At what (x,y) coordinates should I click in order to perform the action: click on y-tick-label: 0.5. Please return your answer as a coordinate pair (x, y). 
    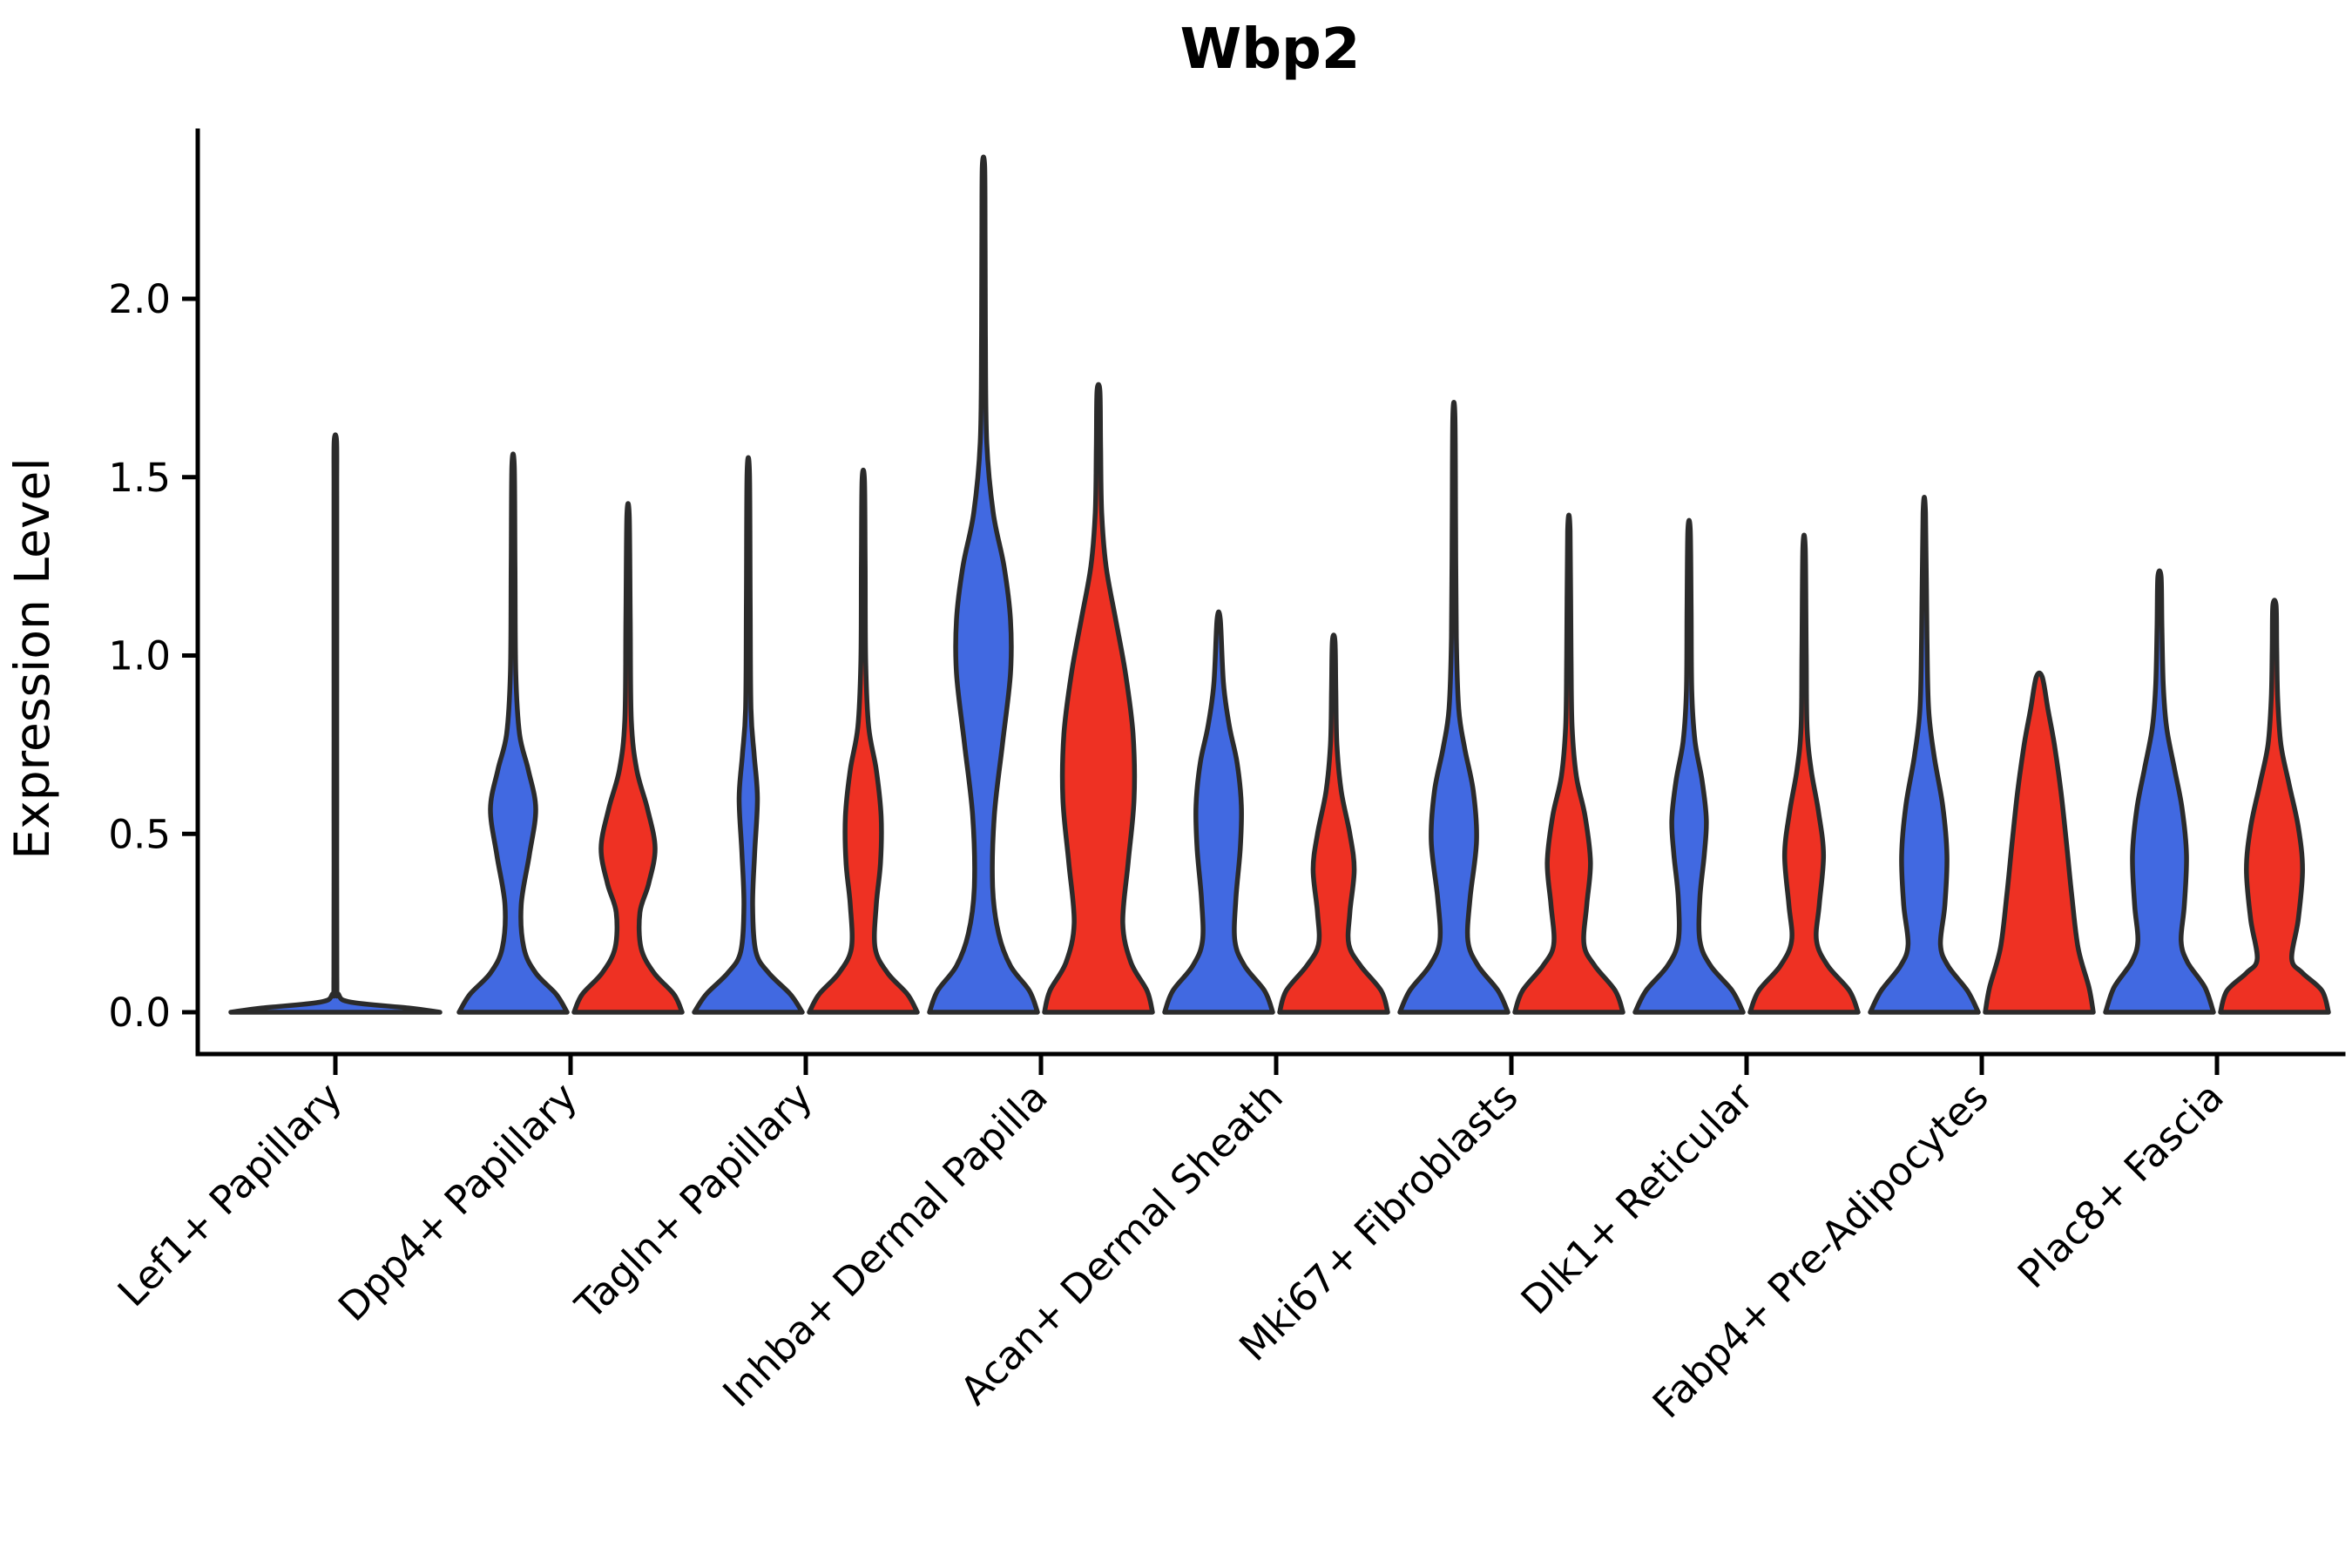
    Looking at the image, I should click on (139, 834).